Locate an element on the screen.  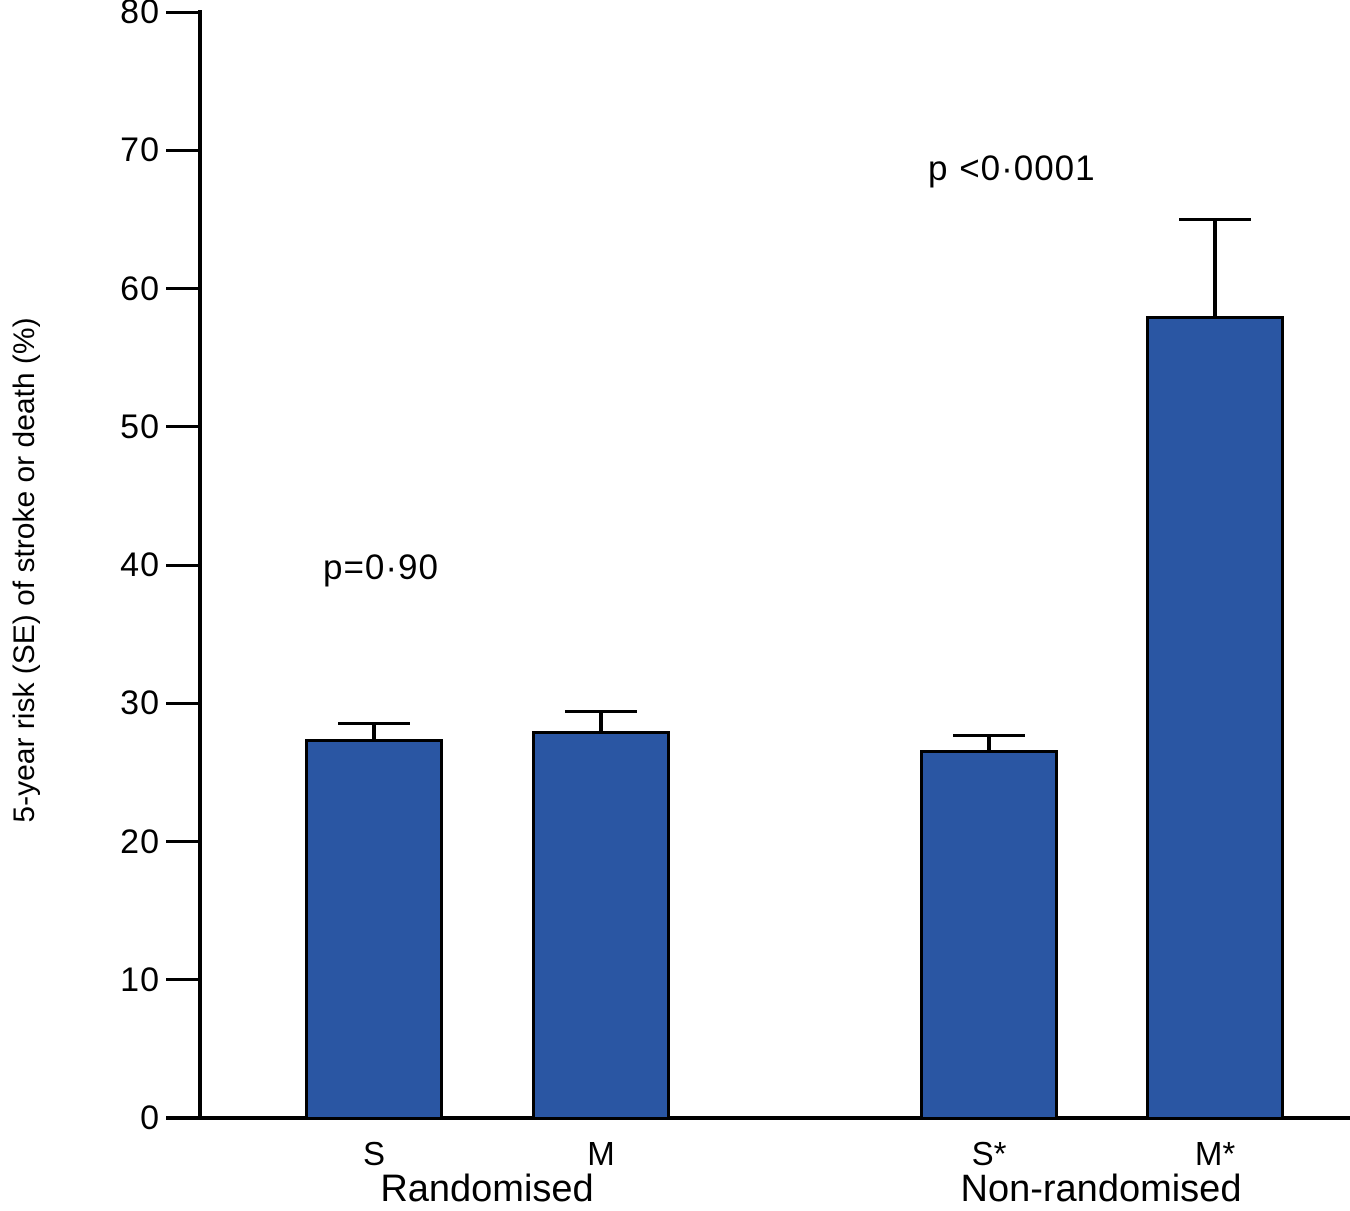
group-label-nonrandomised: Non-randomised is located at coordinates (1101, 1189).